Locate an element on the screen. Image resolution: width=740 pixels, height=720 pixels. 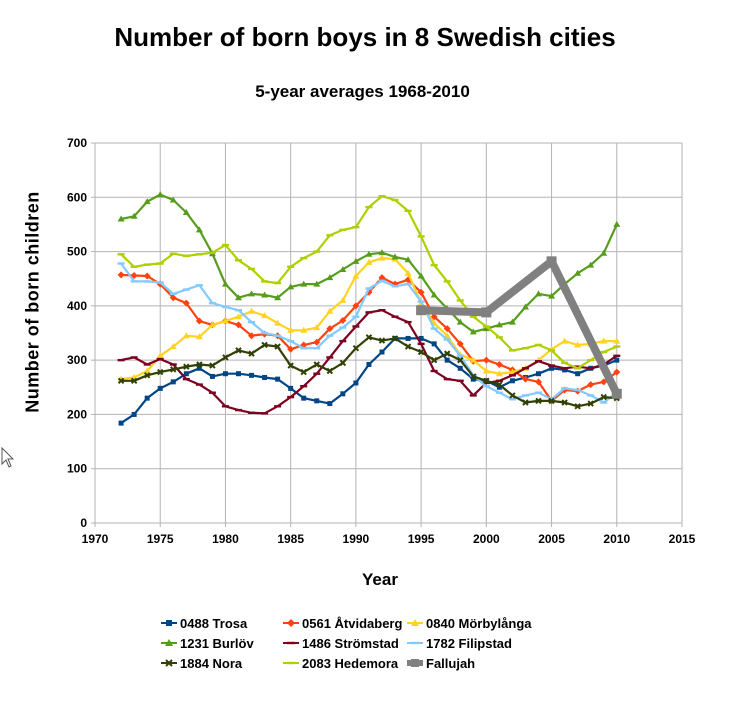
legend-label: 1231 Burlöv is located at coordinates (217, 643).